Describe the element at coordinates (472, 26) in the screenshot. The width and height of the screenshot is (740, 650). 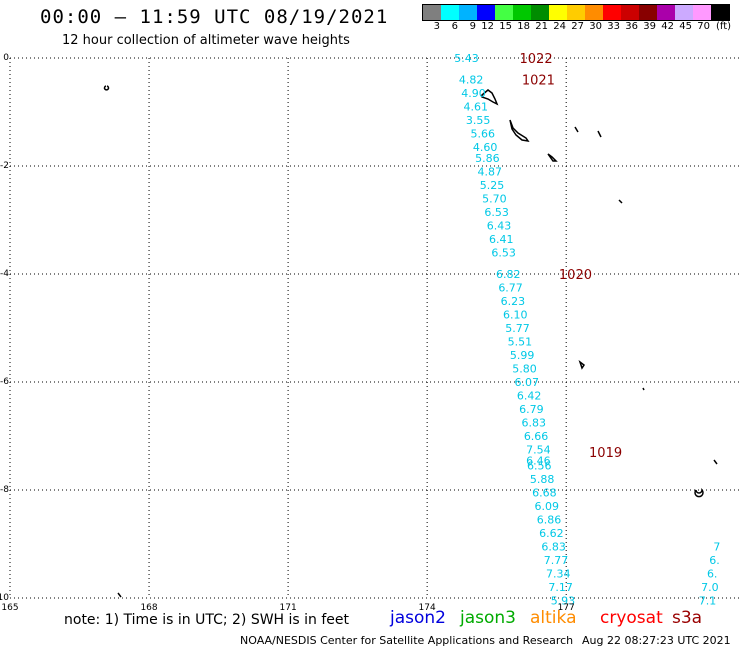
I see `legend-label: 9` at that location.